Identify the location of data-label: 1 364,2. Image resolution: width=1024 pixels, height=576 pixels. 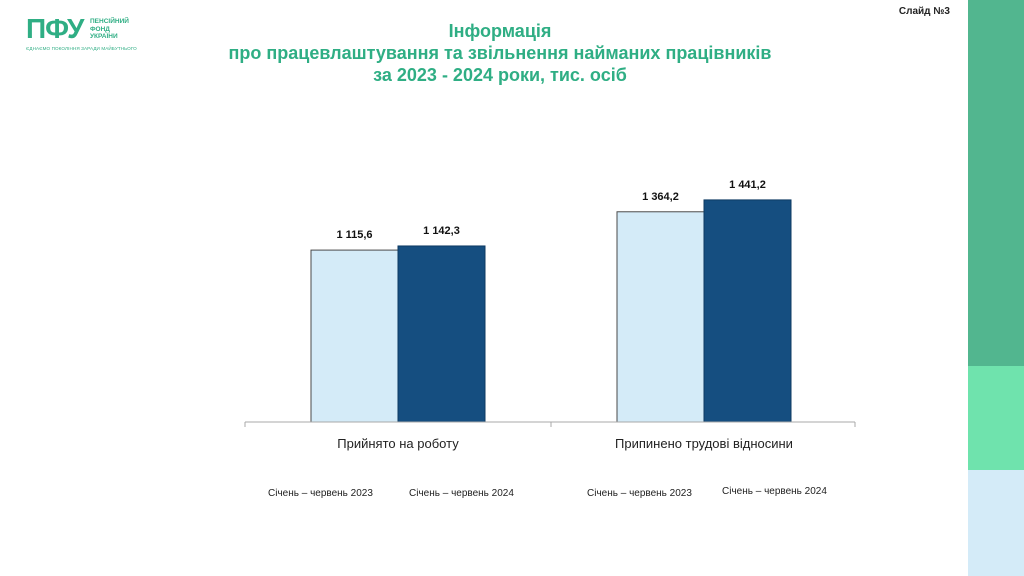
(660, 197).